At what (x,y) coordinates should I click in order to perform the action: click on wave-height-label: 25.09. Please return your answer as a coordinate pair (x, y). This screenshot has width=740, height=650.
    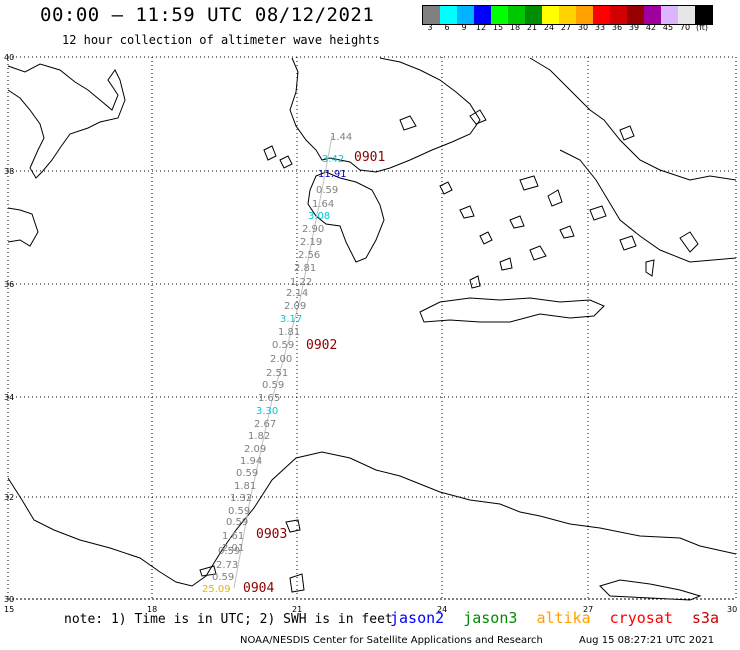
    Looking at the image, I should click on (216, 589).